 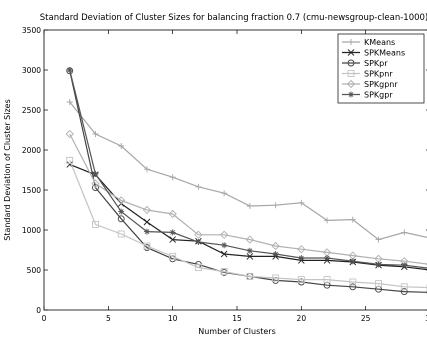 What do you see at coordinates (378, 95) in the screenshot?
I see `legend-label: SPKgpr` at bounding box center [378, 95].